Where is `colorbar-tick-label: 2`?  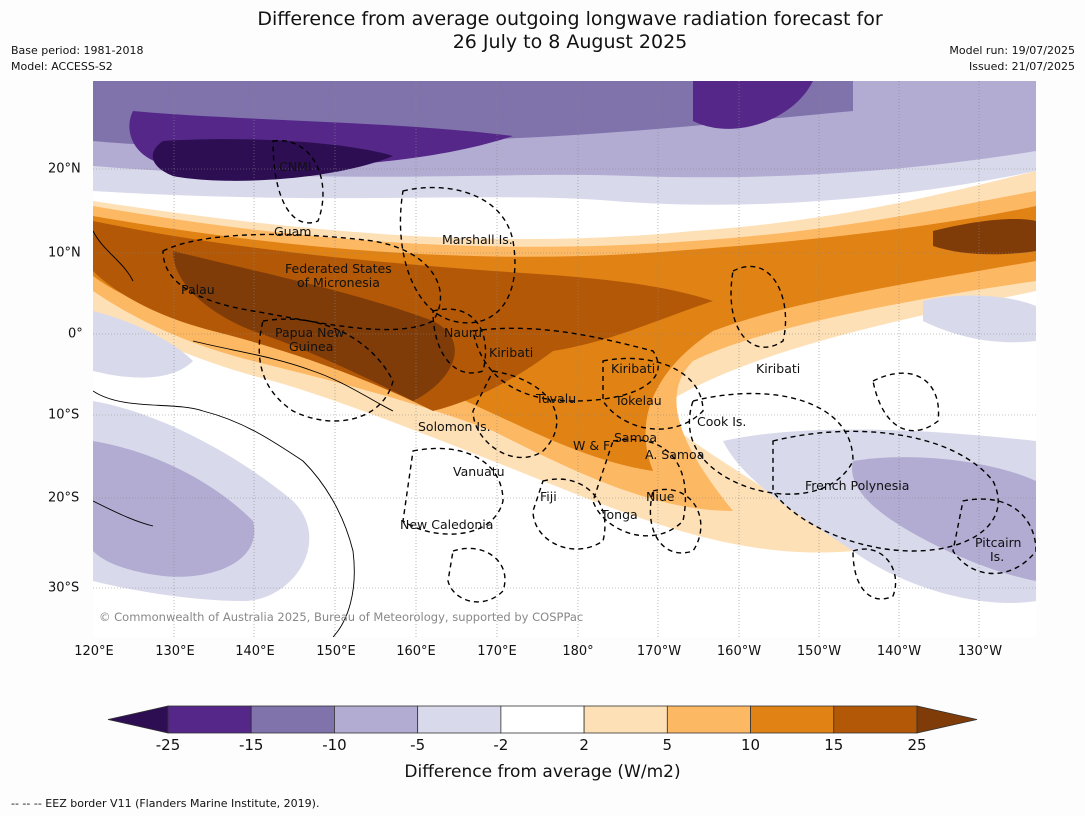 colorbar-tick-label: 2 is located at coordinates (584, 745).